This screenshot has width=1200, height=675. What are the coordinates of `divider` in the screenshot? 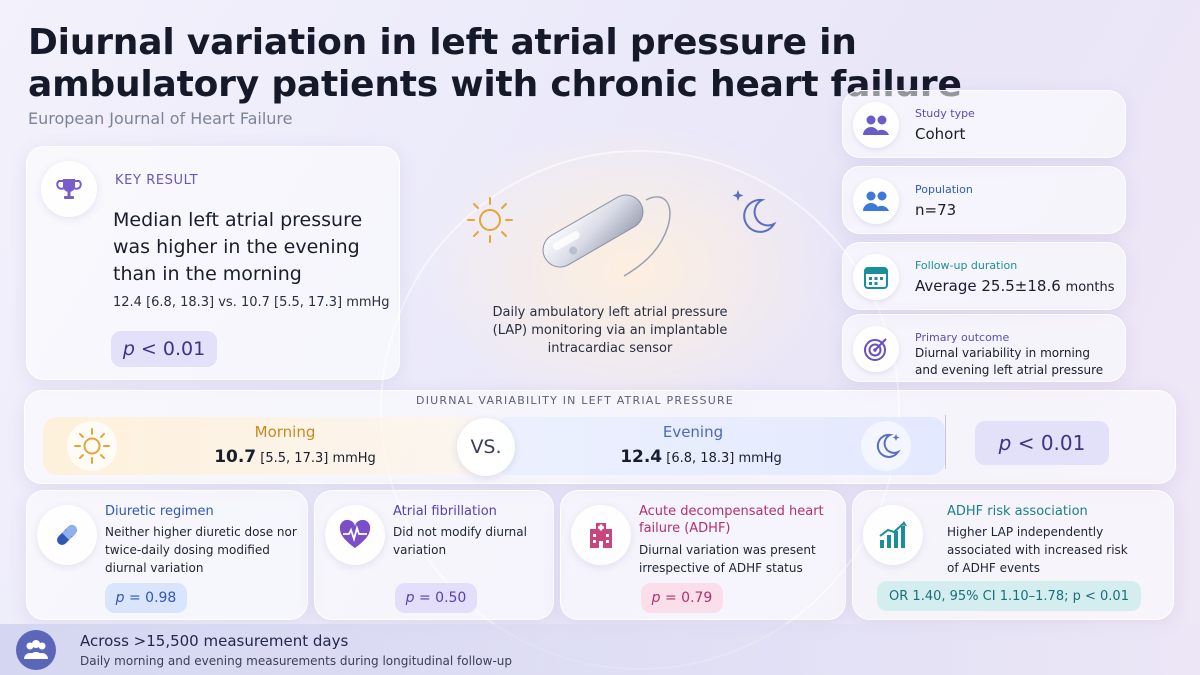 It's located at (945, 442).